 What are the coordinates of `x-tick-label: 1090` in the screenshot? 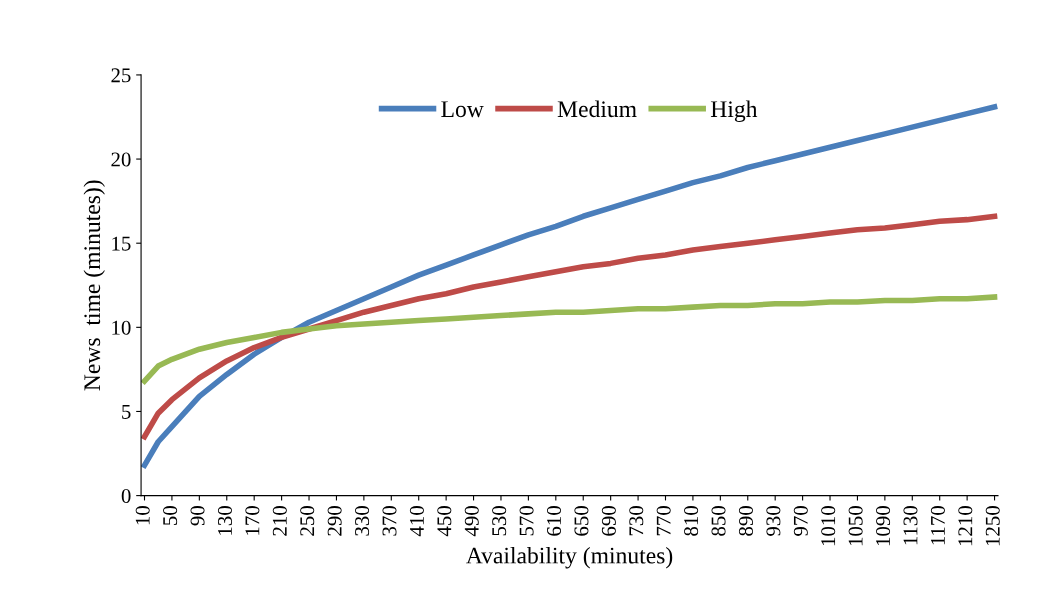 It's located at (883, 526).